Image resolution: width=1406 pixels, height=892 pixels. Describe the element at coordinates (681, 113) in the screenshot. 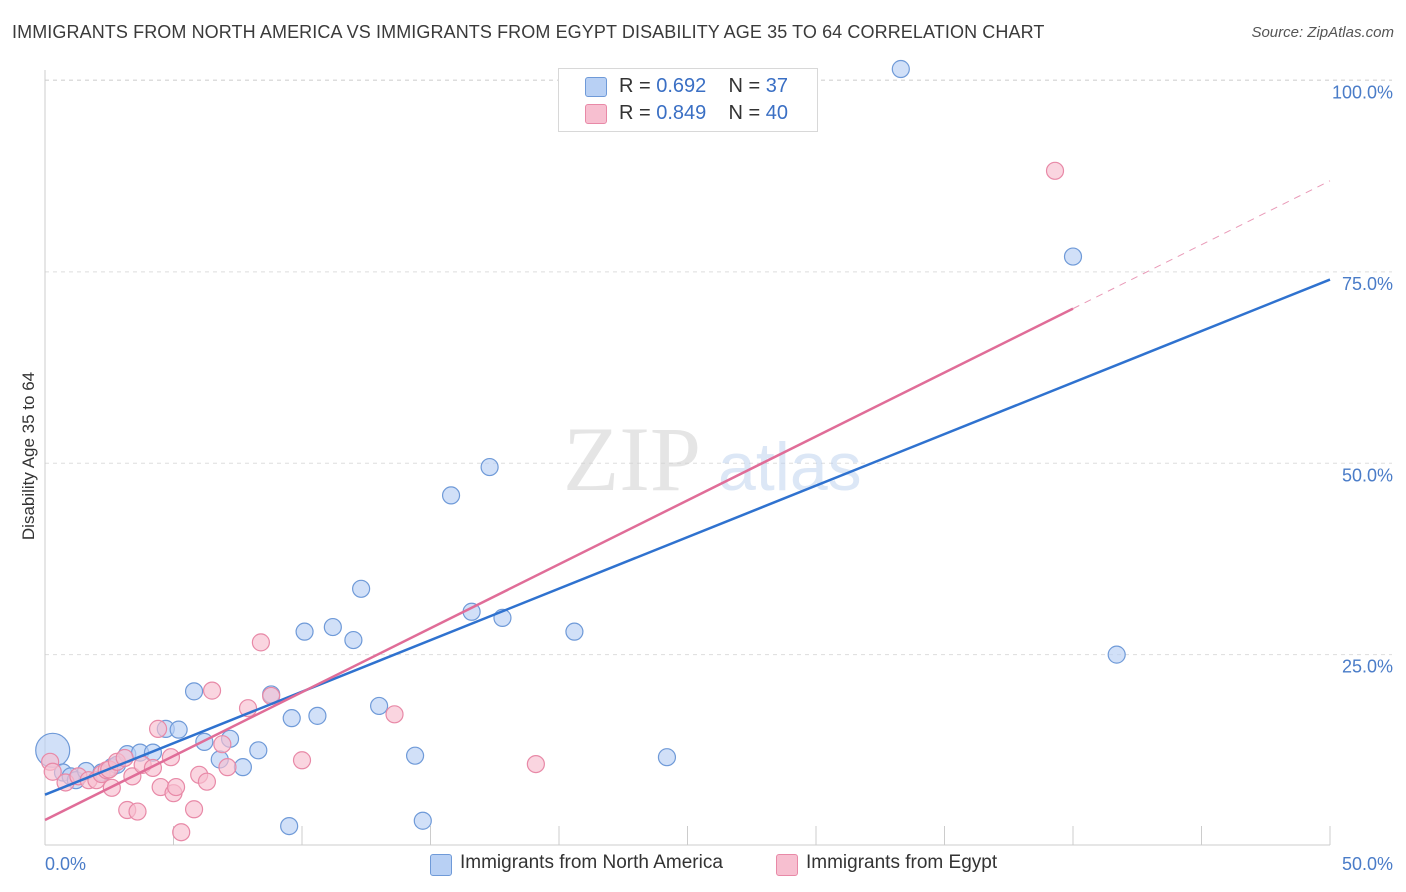

I see `legend-r-value-egypt: 0.849` at that location.